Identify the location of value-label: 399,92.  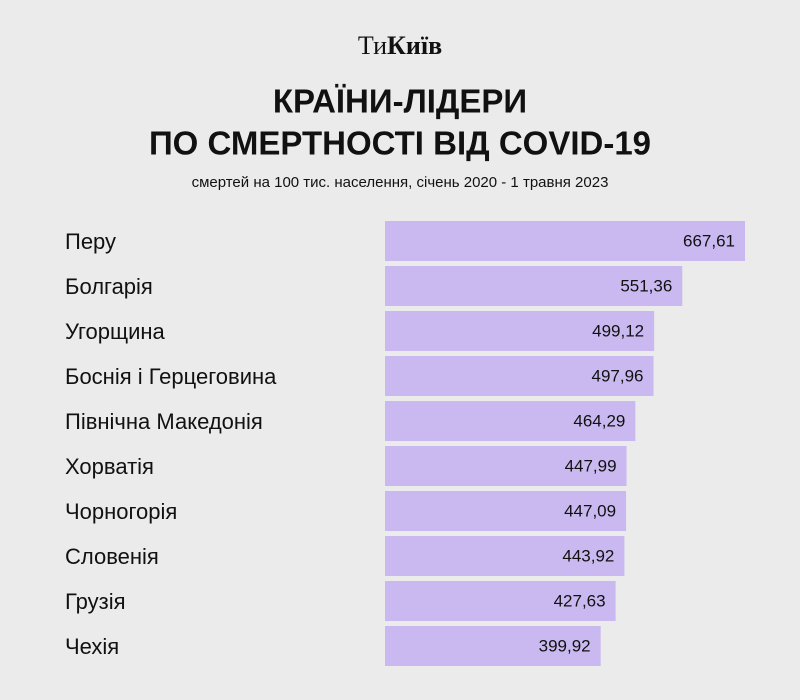
(565, 645).